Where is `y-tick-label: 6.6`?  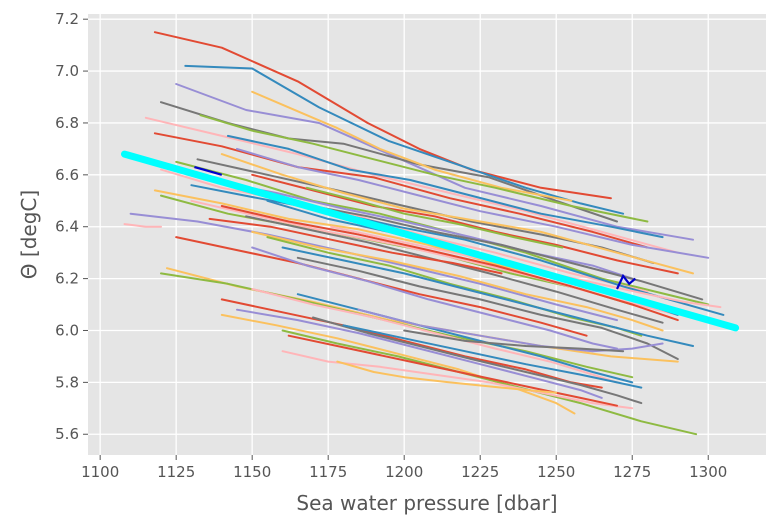 y-tick-label: 6.6 is located at coordinates (67, 175).